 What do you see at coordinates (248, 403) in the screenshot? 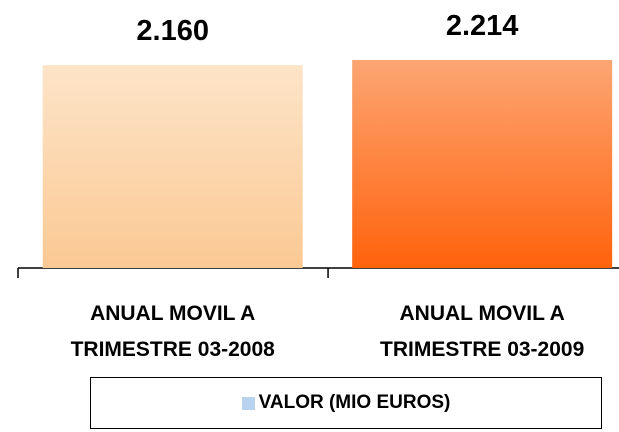
I see `legend-swatch` at bounding box center [248, 403].